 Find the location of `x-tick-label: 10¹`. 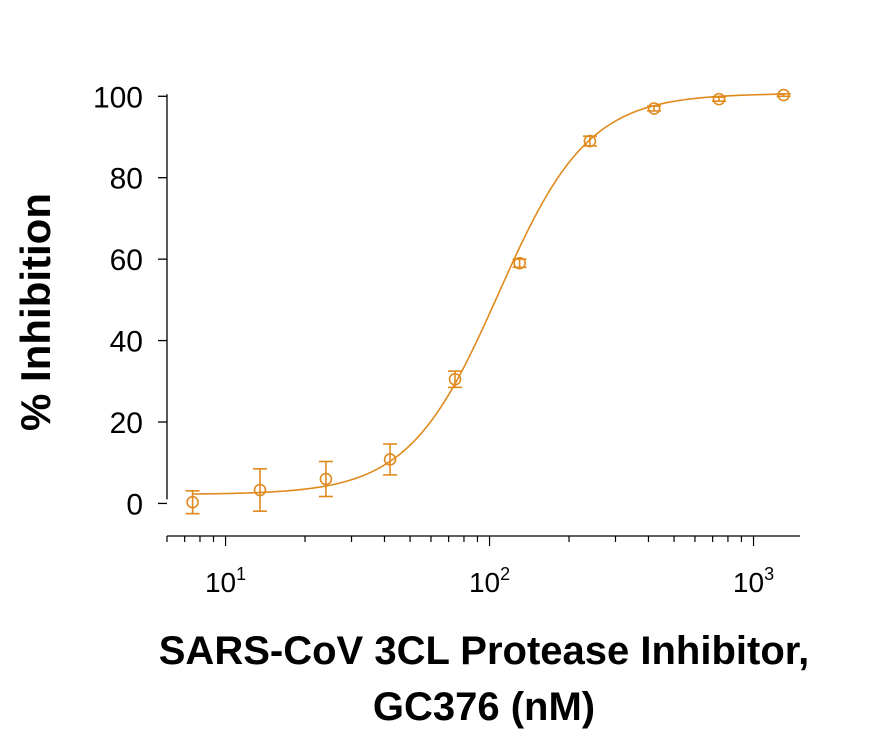

x-tick-label: 10¹ is located at coordinates (225, 581).